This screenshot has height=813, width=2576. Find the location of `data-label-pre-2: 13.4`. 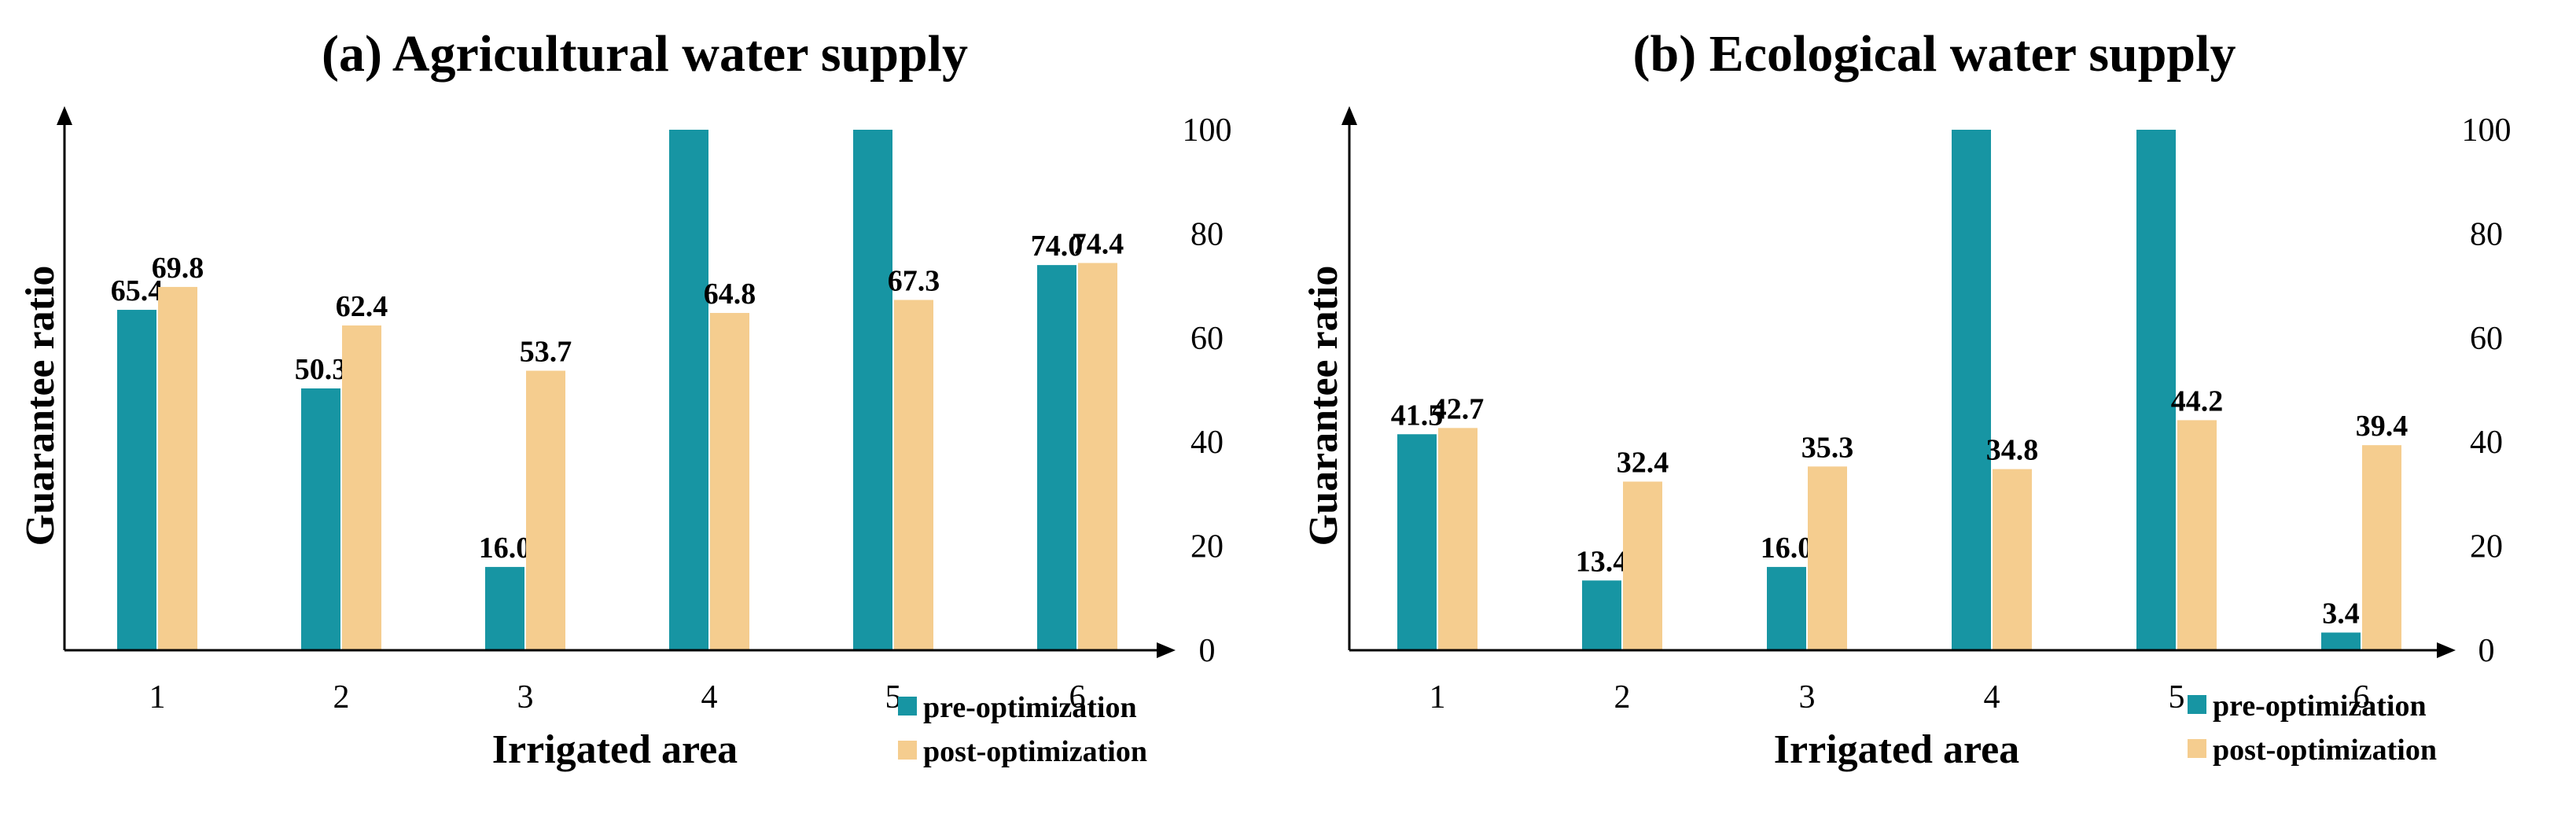

data-label-pre-2: 13.4 is located at coordinates (1602, 561).